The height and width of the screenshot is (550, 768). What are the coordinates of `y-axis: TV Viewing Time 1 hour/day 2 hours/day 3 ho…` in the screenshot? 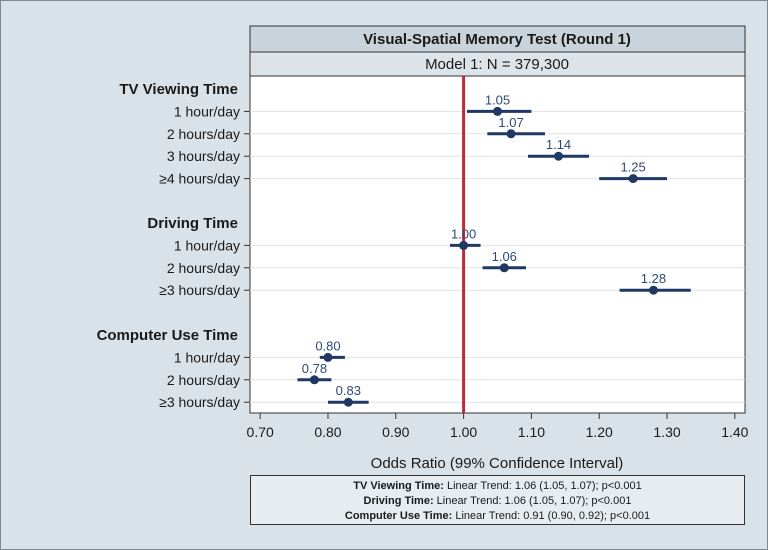 It's located at (173, 245).